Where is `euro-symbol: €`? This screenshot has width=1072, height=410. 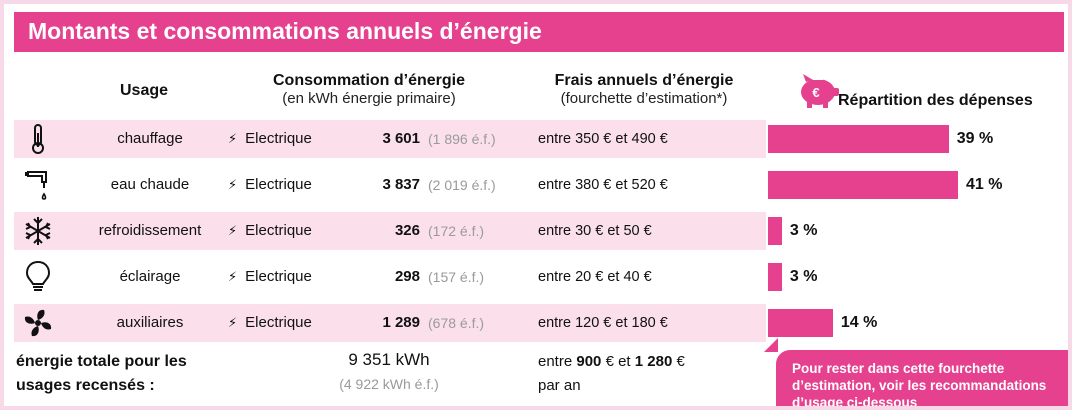
euro-symbol: € is located at coordinates (815, 92).